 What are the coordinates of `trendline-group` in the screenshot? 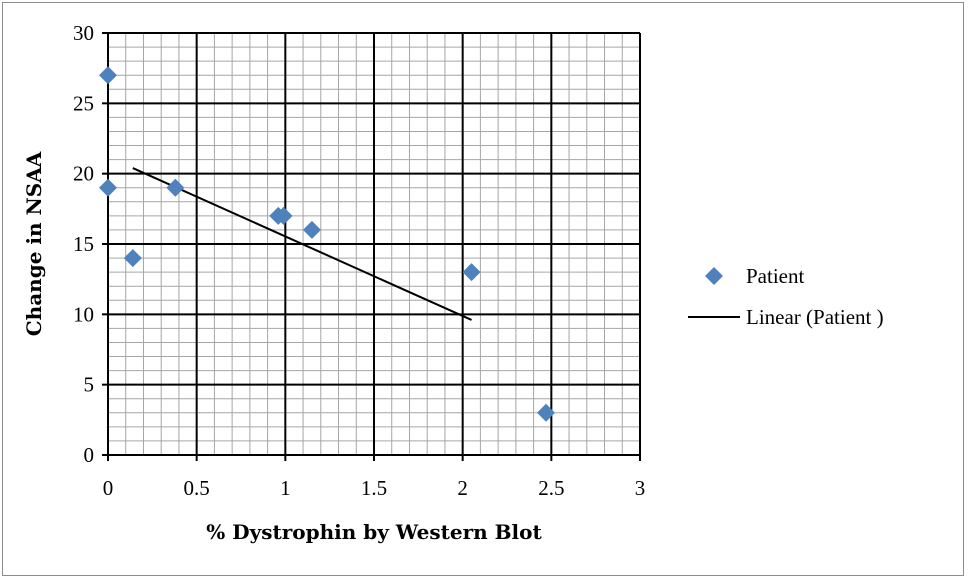 It's located at (302, 244).